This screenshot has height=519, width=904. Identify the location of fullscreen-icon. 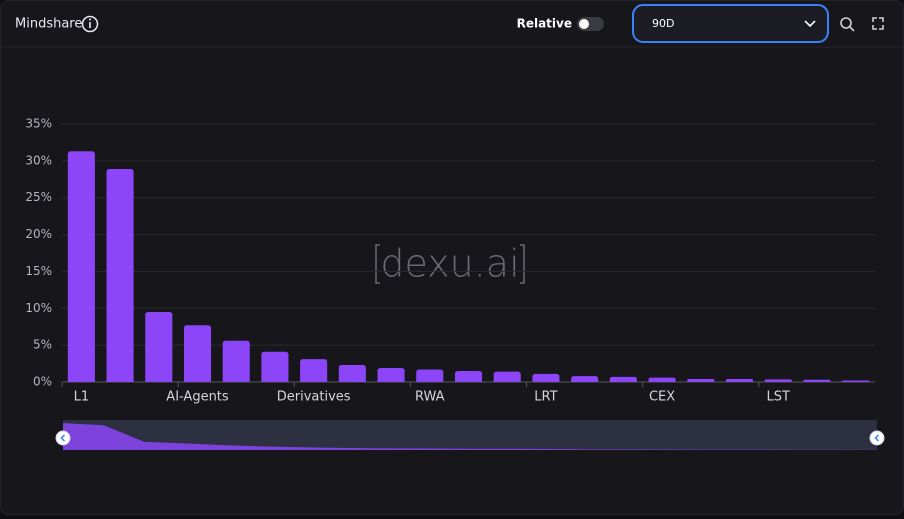
(878, 23).